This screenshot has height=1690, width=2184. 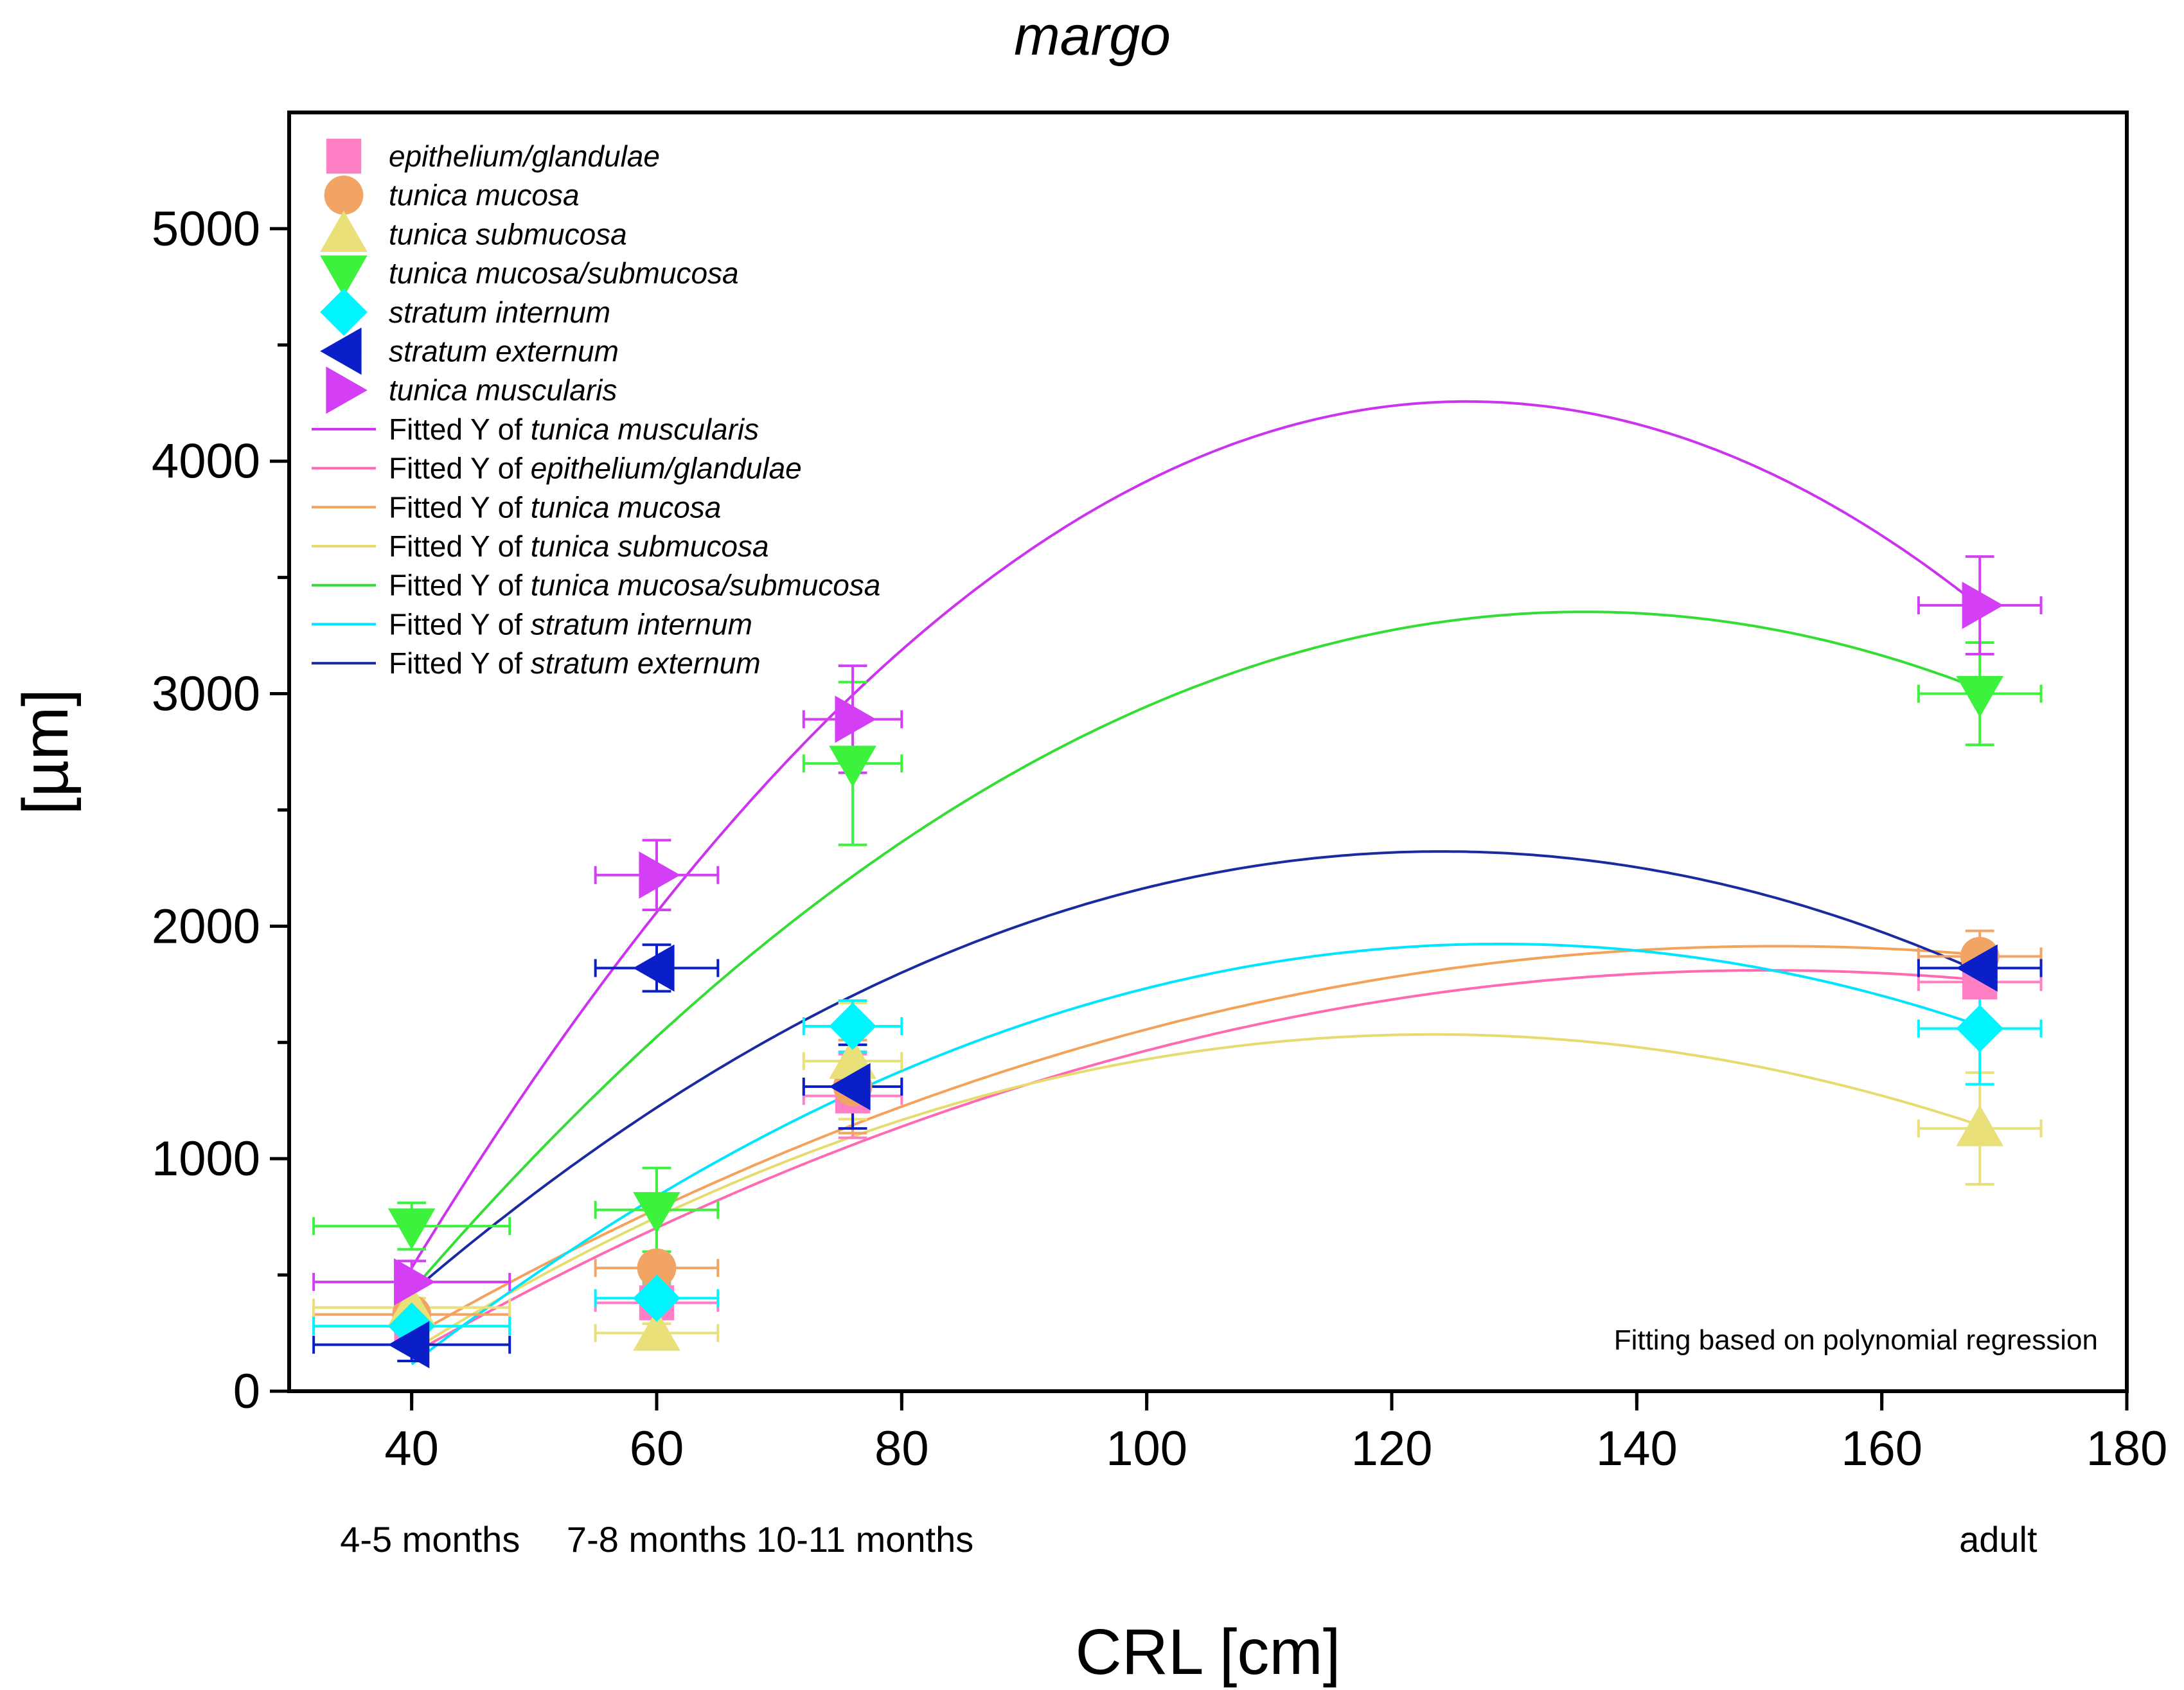 I want to click on legend-label-tunica-mucosa-submucosa: tunica mucosa/submucosa, so click(x=564, y=273).